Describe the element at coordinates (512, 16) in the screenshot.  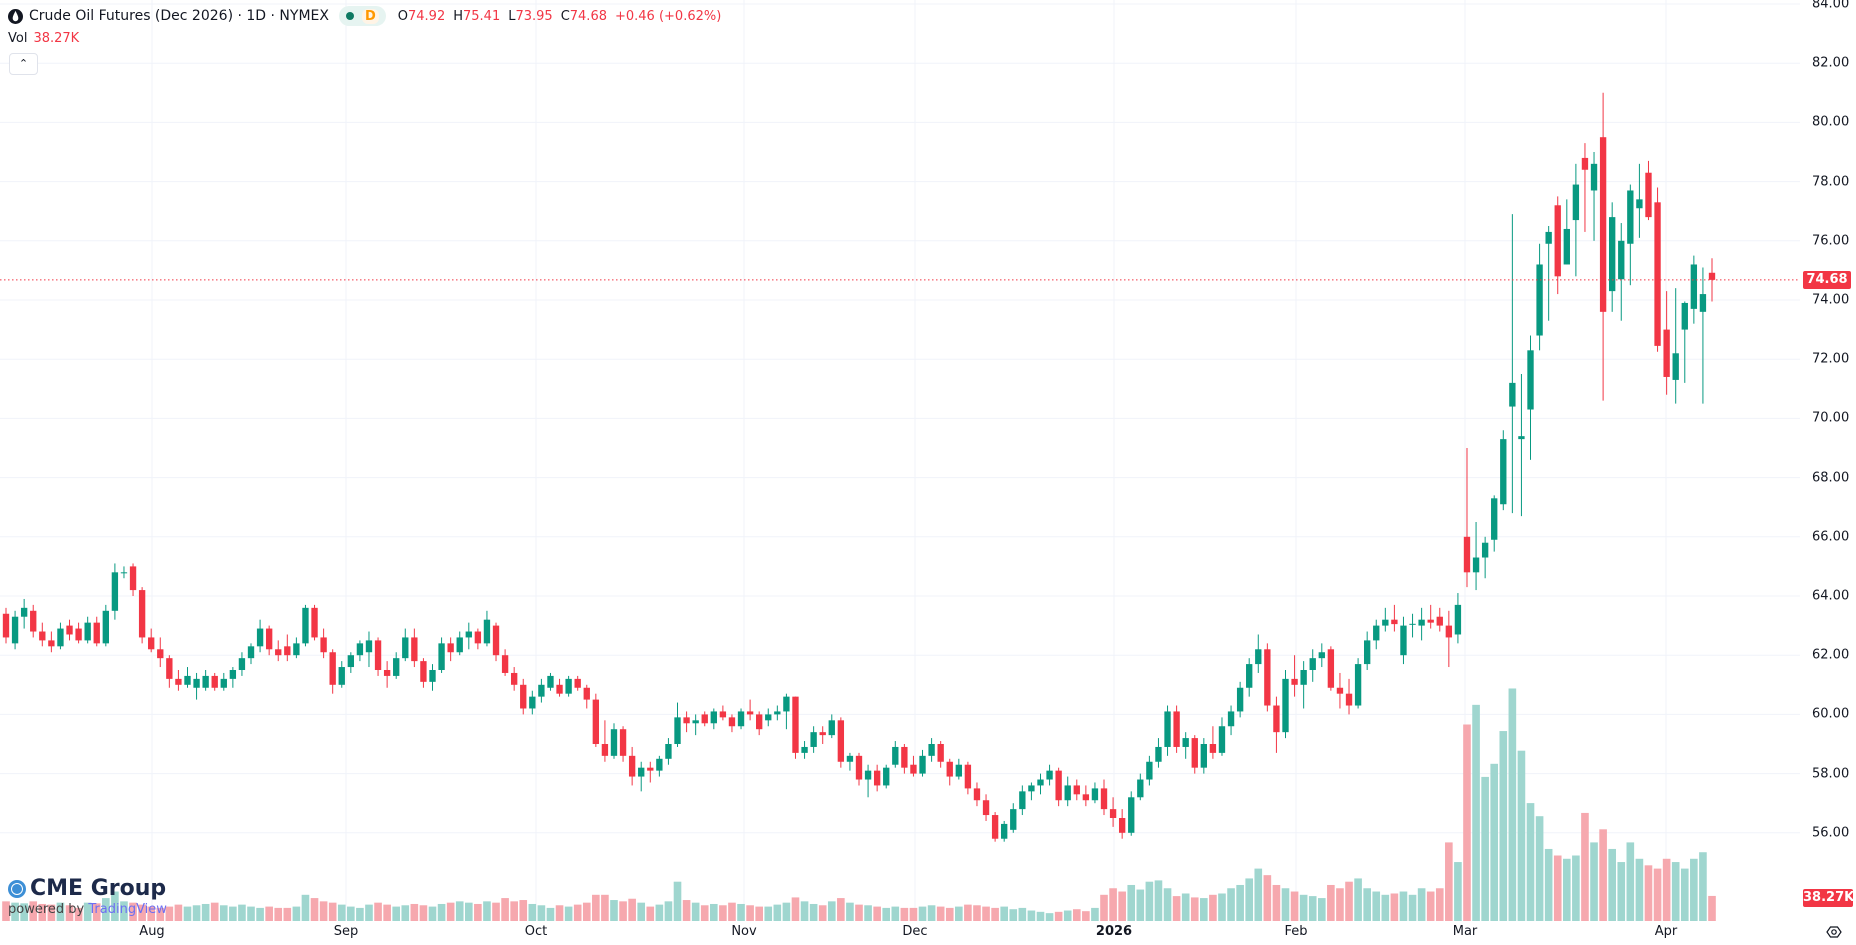
I see `low-label: L` at that location.